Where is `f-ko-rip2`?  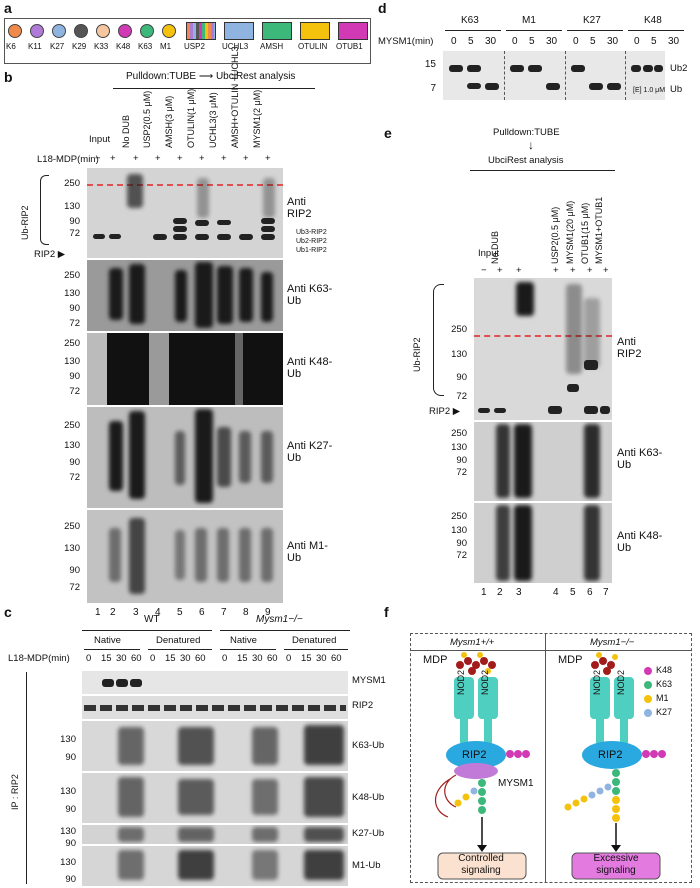
f-ko-rip2 is located at coordinates (612, 755).